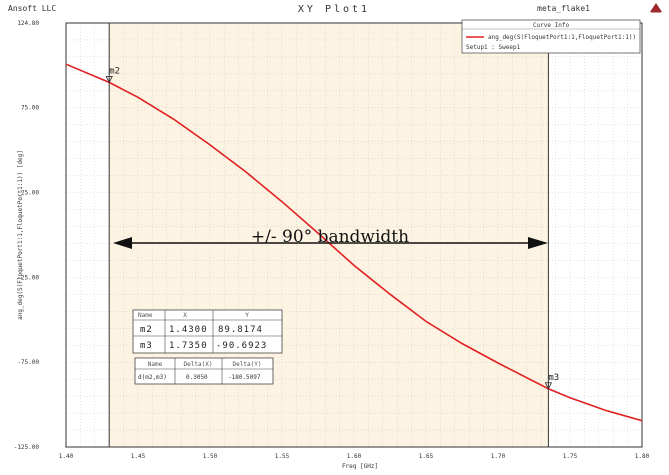 The height and width of the screenshot is (475, 669). What do you see at coordinates (28, 362) in the screenshot?
I see `y-tick-label: -75.00` at bounding box center [28, 362].